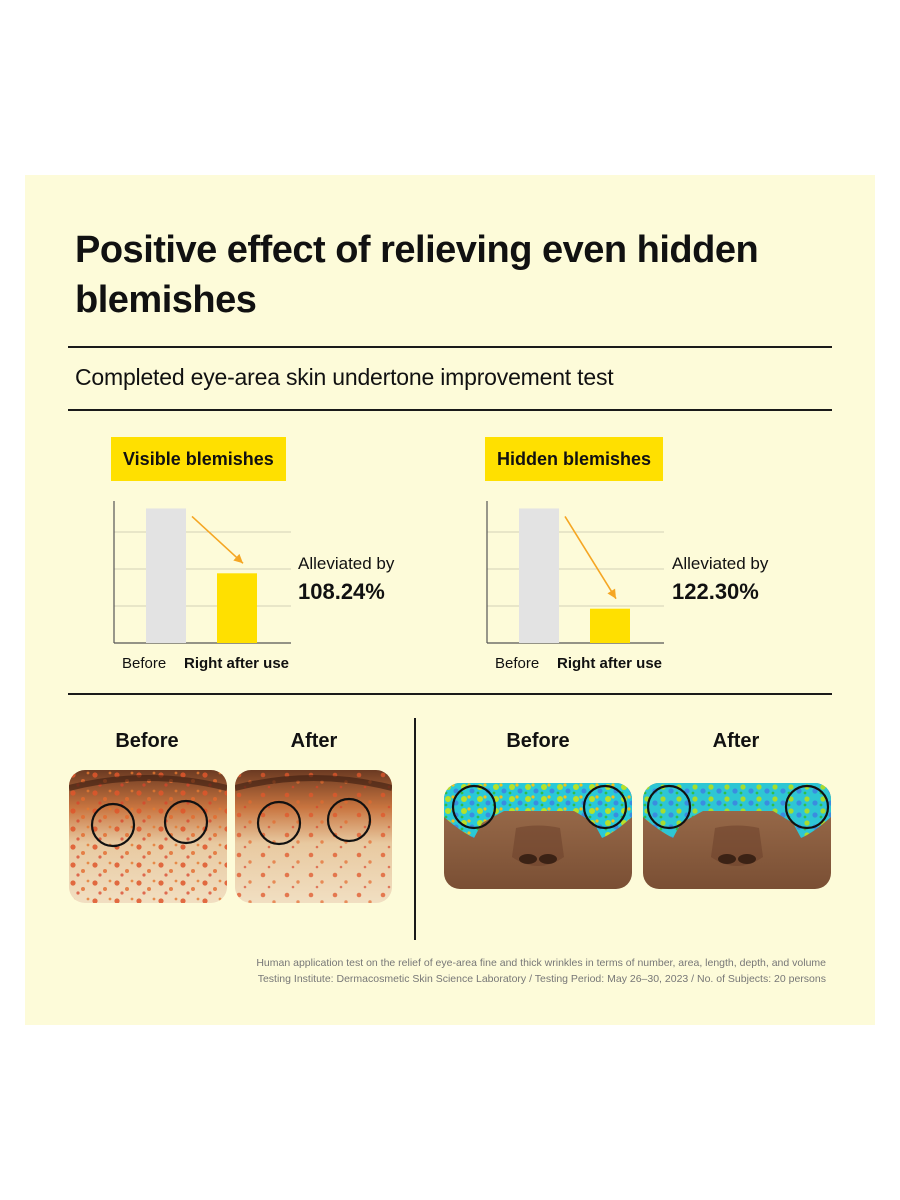 Image resolution: width=900 pixels, height=1200 pixels. I want to click on alleviated-value-visible: 108.24%, so click(341, 591).